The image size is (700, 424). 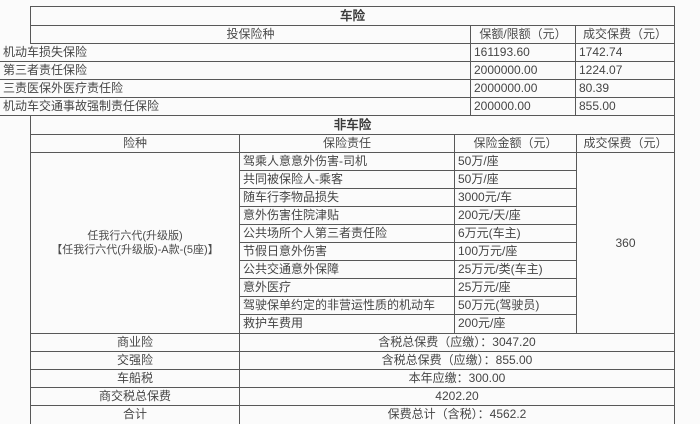 What do you see at coordinates (523, 106) in the screenshot?
I see `car-sum-insured-cell: 200000.00` at bounding box center [523, 106].